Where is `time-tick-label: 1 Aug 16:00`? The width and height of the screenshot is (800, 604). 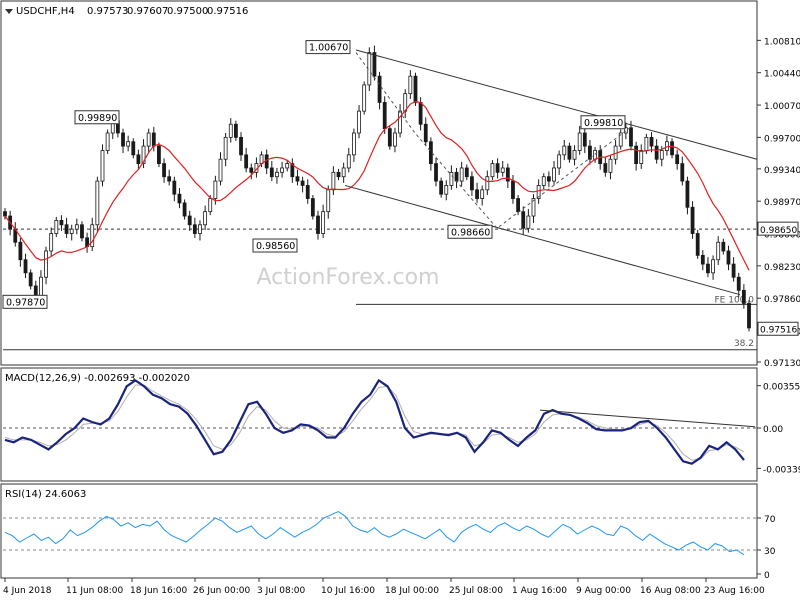
time-tick-label: 1 Aug 16:00 is located at coordinates (539, 591).